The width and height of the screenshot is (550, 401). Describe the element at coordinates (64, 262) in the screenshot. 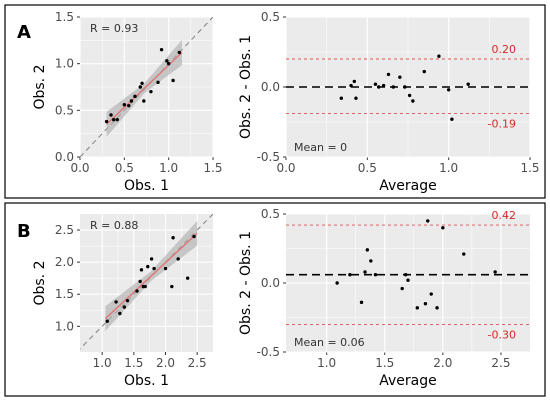

I see `y-tick-label: 2.0` at that location.